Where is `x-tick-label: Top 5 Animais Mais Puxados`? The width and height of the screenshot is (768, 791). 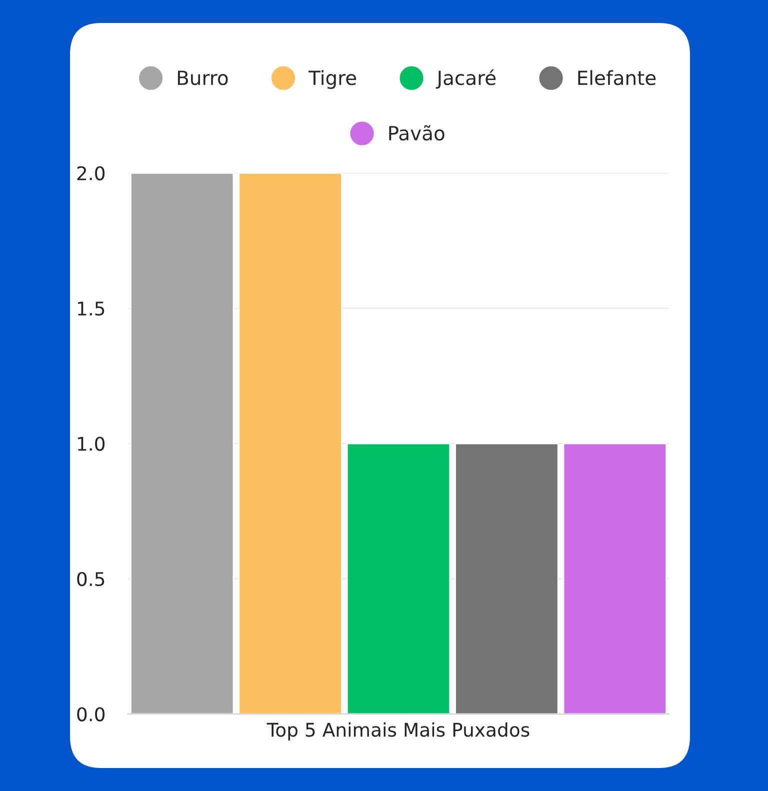
x-tick-label: Top 5 Animais Mais Puxados is located at coordinates (398, 731).